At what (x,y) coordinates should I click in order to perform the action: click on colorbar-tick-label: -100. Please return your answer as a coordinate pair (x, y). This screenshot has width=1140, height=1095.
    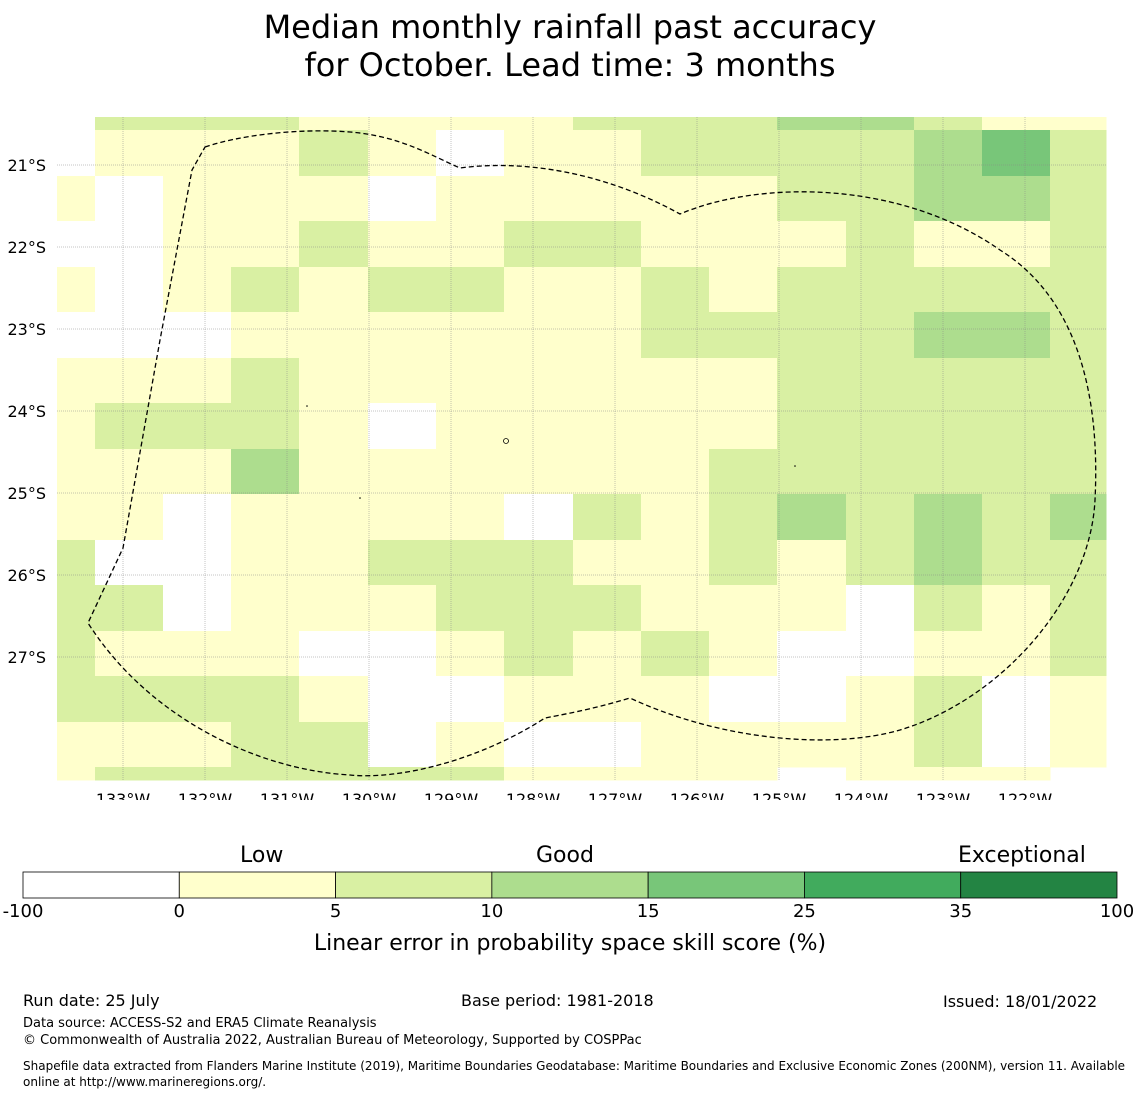
    Looking at the image, I should click on (23, 911).